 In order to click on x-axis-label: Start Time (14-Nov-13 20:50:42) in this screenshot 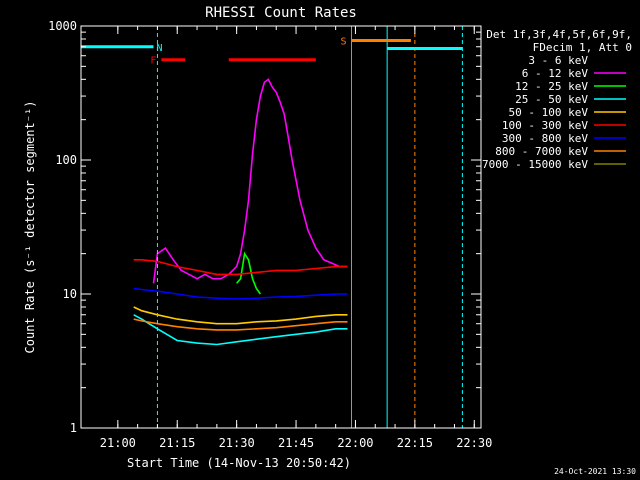, I will do `click(239, 463)`.